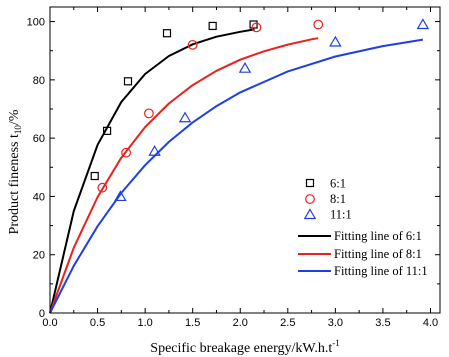 The image size is (449, 357). Describe the element at coordinates (430, 323) in the screenshot. I see `x-tick-label: 4.0` at that location.